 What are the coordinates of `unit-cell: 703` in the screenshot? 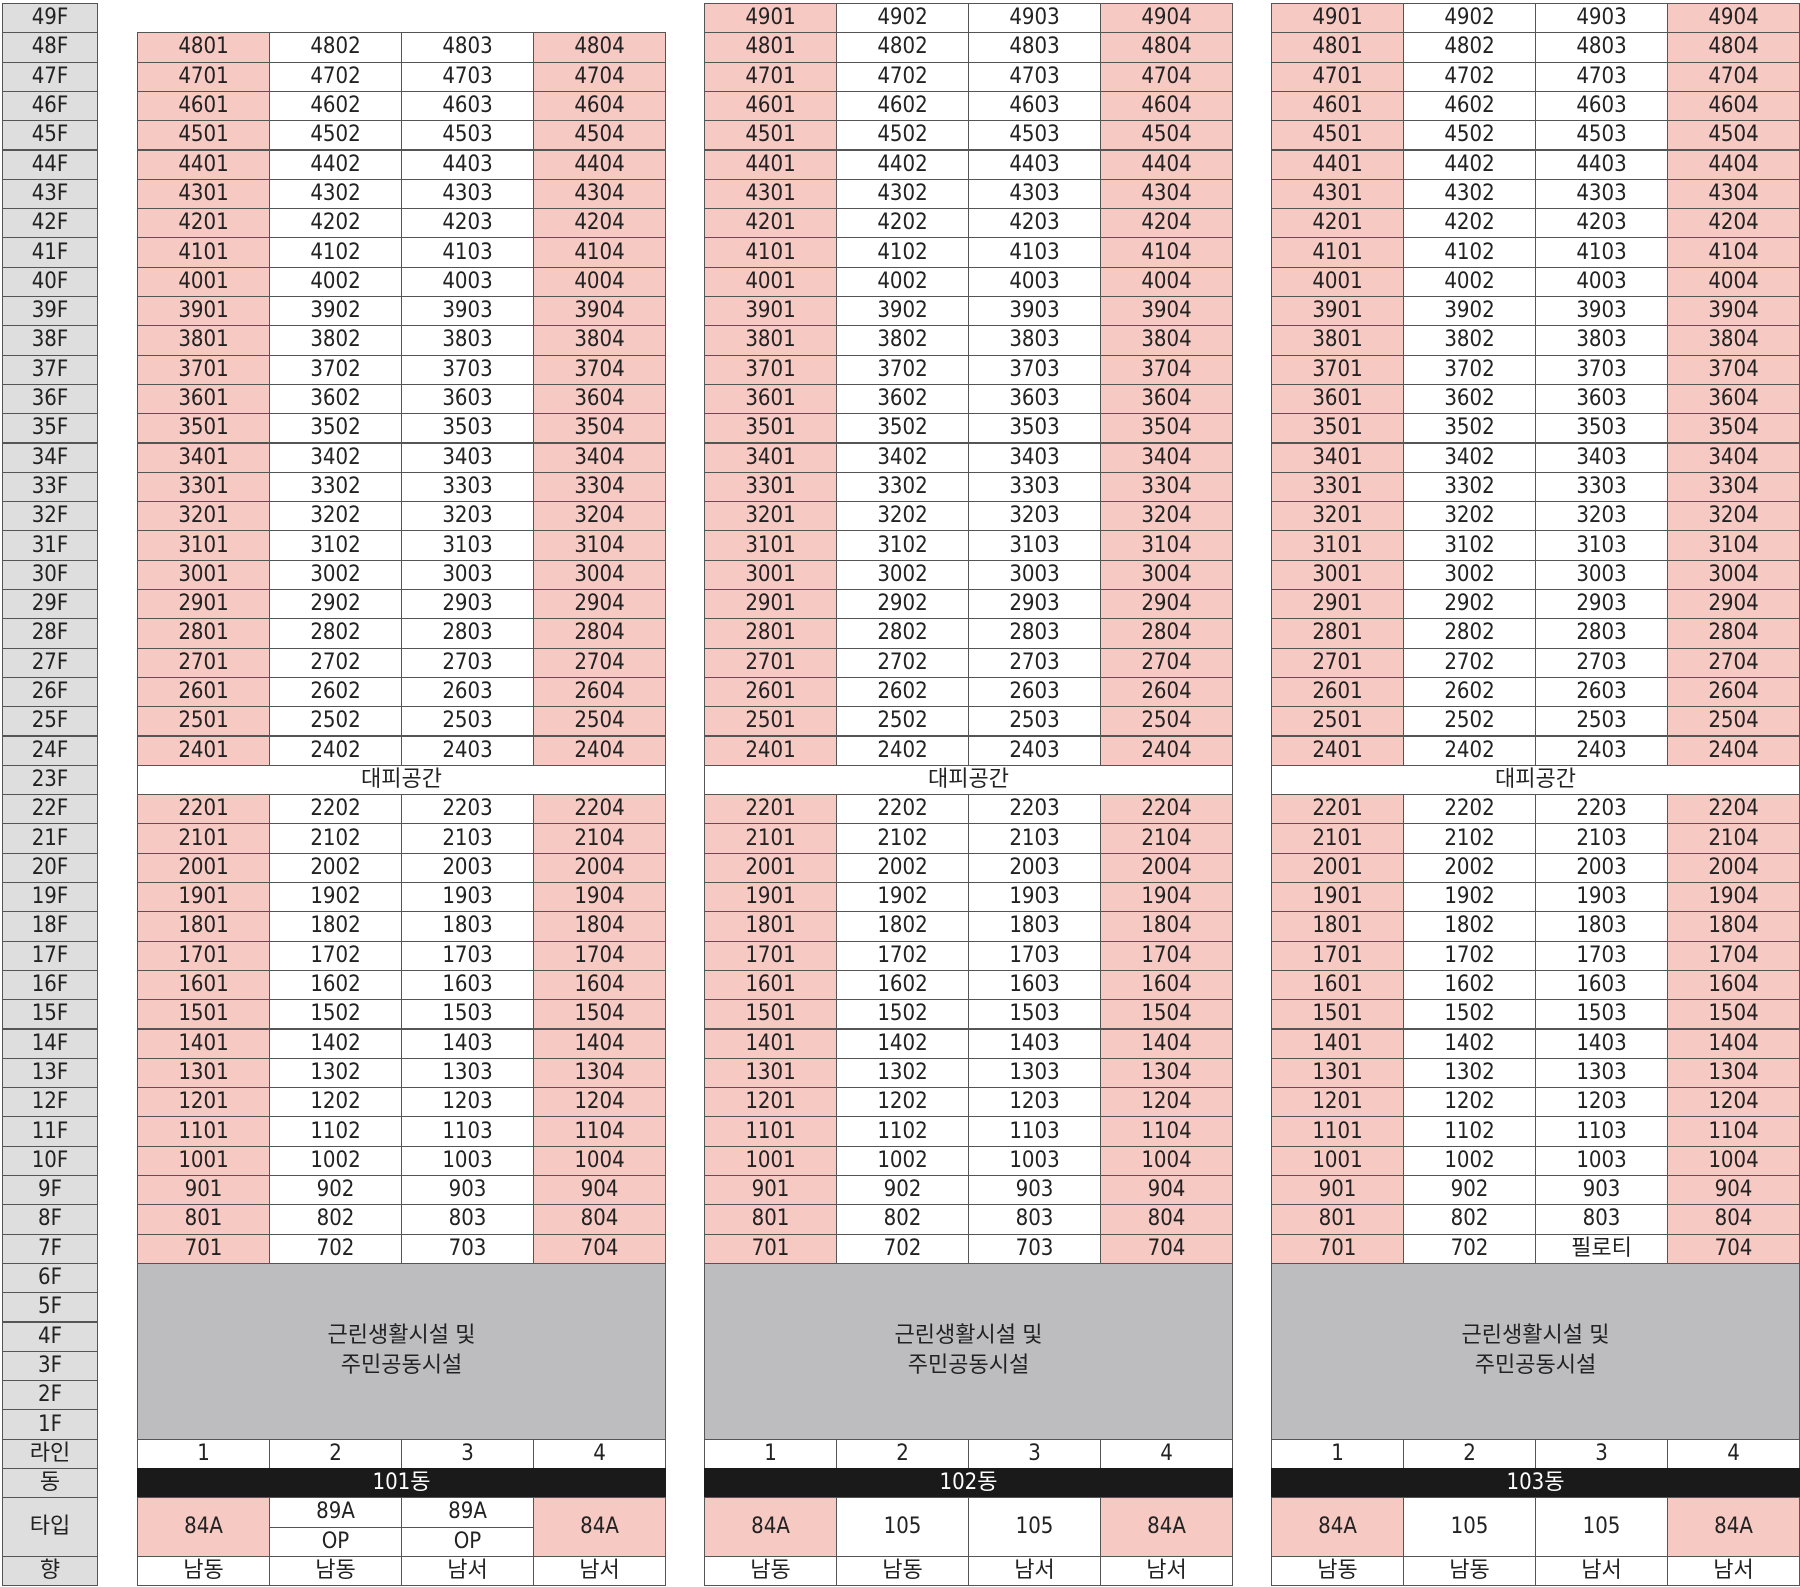 It's located at (1034, 1248).